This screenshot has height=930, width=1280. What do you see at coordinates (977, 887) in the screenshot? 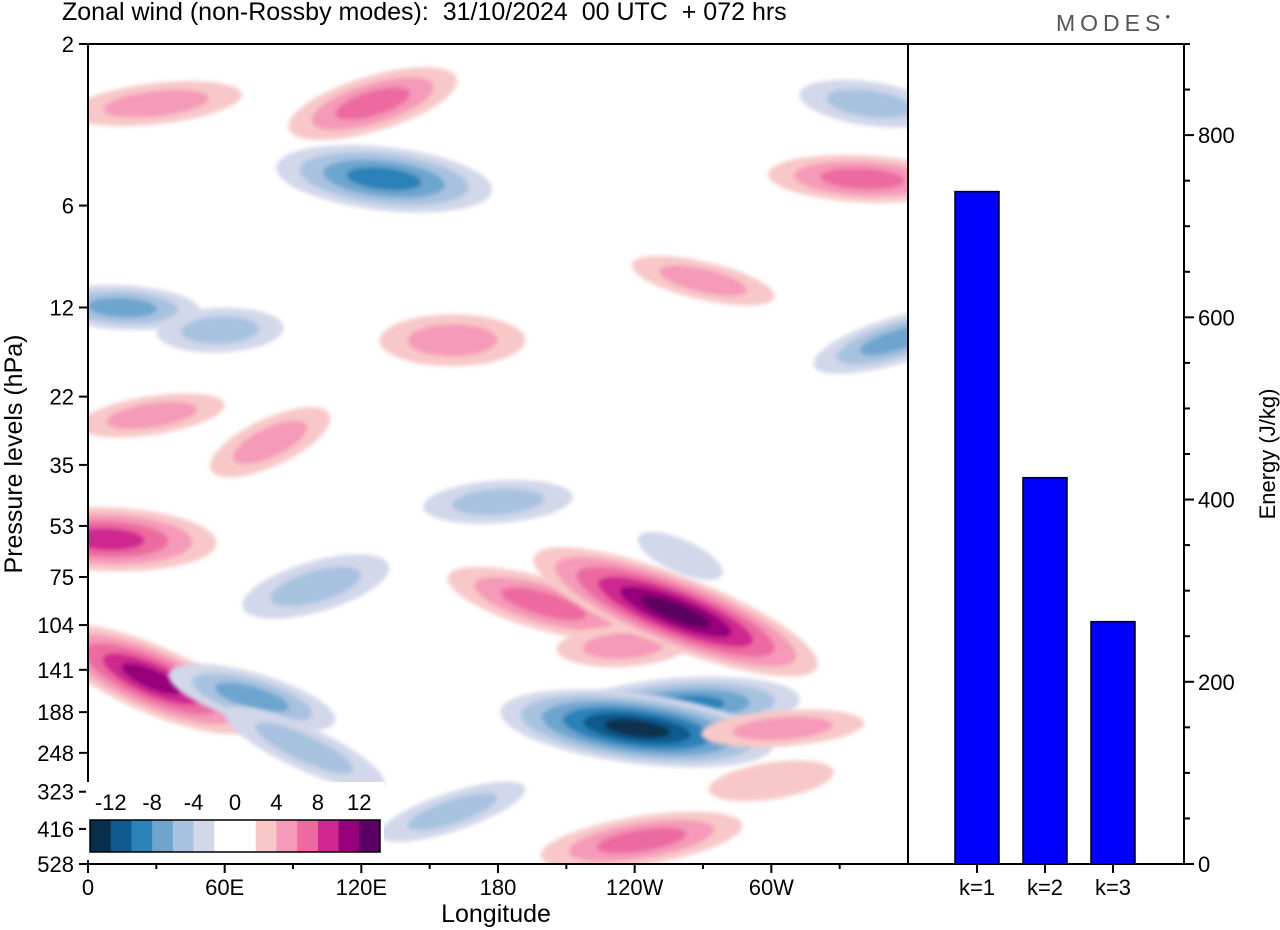
I see `bar-category-label: k=1` at bounding box center [977, 887].